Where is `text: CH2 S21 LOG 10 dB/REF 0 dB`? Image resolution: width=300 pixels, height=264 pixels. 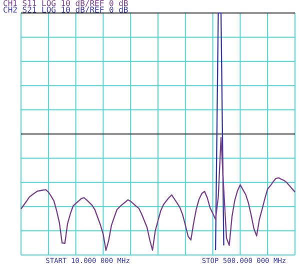 text: CH2 S21 LOG 10 dB/REF 0 dB is located at coordinates (65, 10).